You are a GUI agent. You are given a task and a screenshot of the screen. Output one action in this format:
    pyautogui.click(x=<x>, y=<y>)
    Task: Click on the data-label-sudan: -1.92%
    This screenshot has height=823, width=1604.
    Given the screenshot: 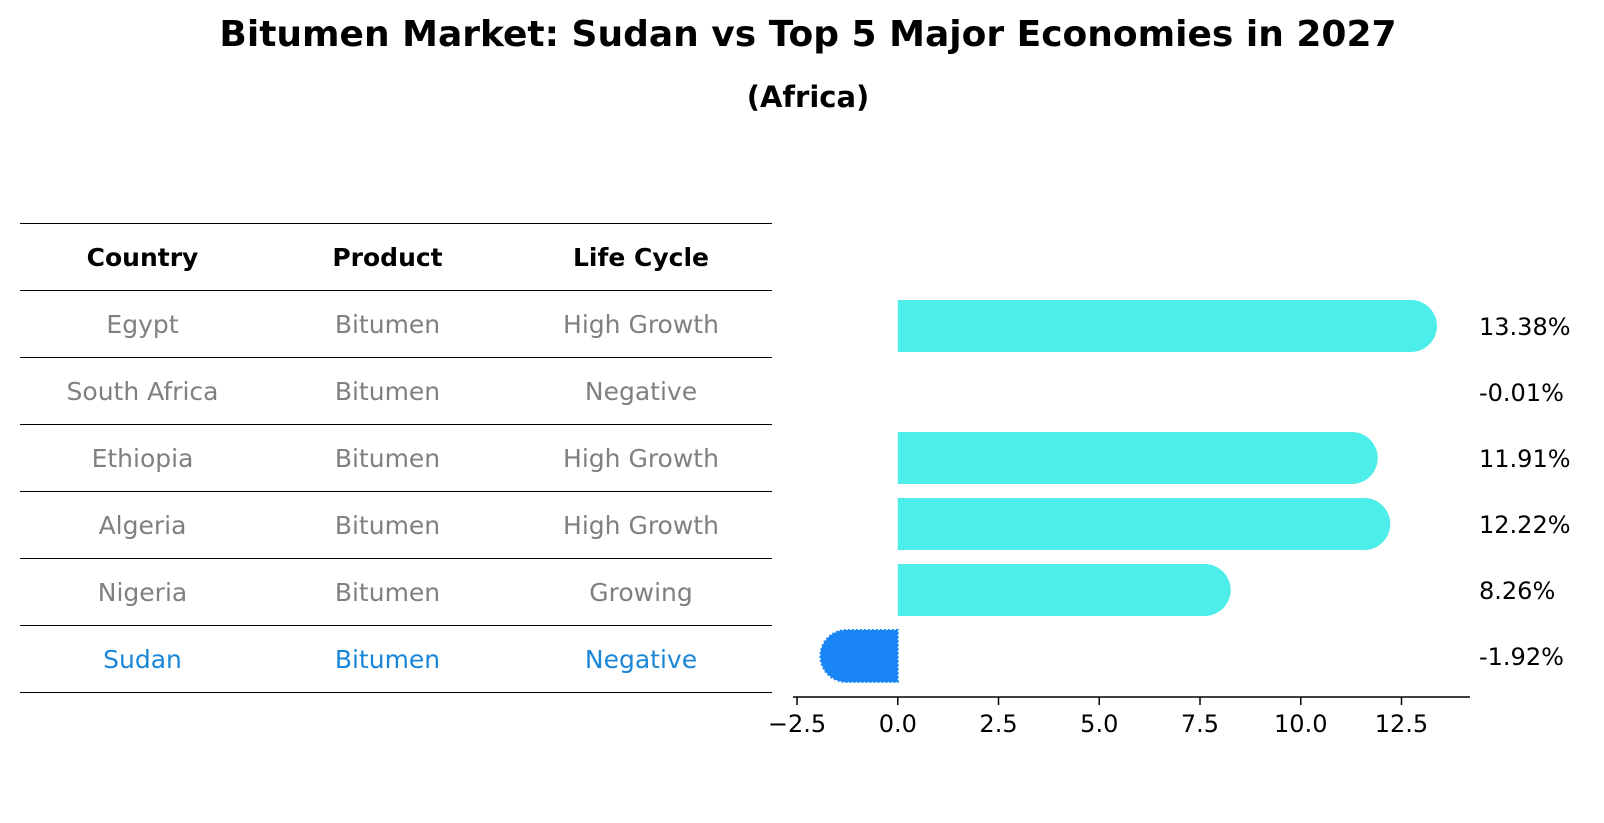 What is the action you would take?
    pyautogui.click(x=1521, y=657)
    